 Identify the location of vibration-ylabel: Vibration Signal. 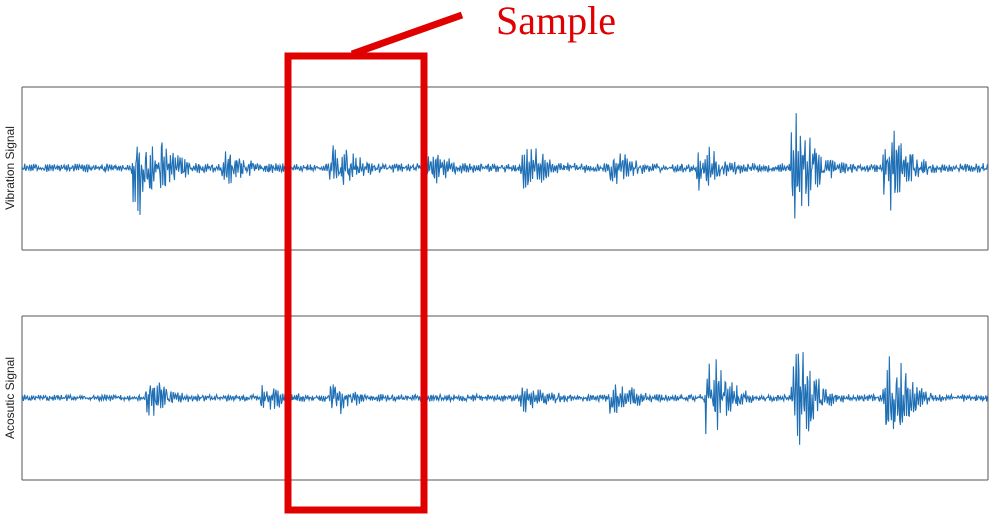
(10, 168).